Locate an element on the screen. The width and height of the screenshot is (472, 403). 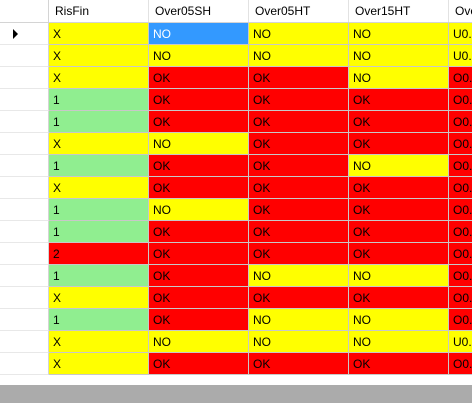
column-header-over05sh: Over05SH is located at coordinates (199, 11).